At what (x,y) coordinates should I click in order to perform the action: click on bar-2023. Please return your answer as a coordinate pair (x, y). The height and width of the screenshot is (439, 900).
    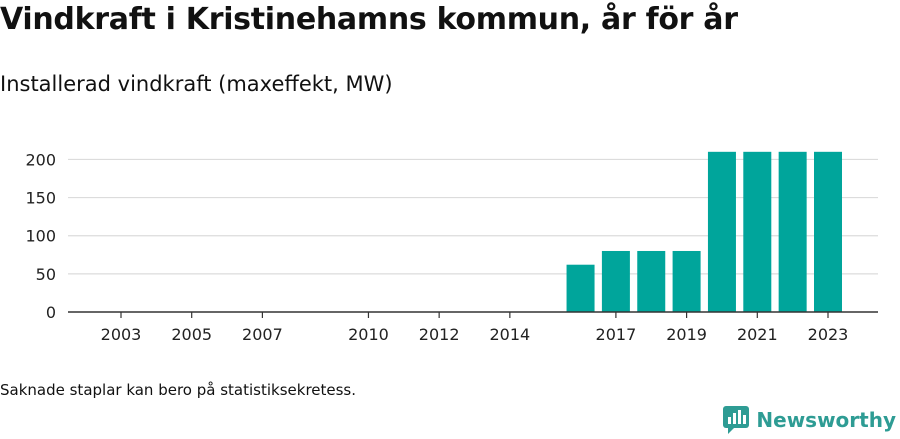
    Looking at the image, I should click on (828, 231).